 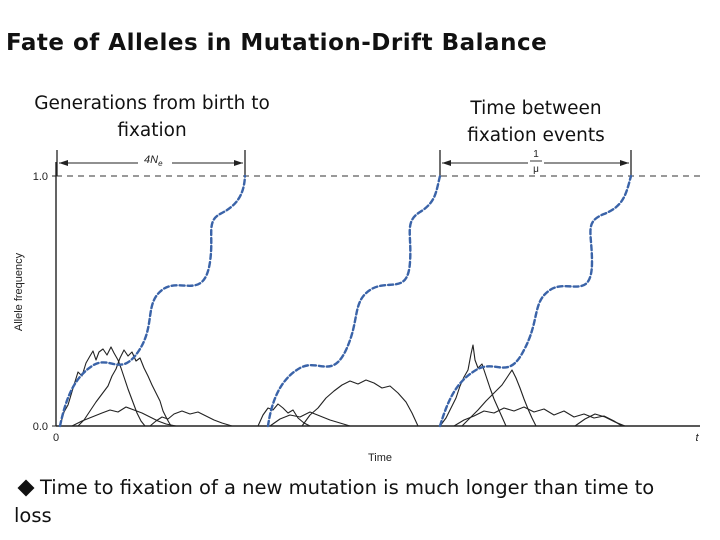 I want to click on x-axis-title: Time, so click(x=380, y=458).